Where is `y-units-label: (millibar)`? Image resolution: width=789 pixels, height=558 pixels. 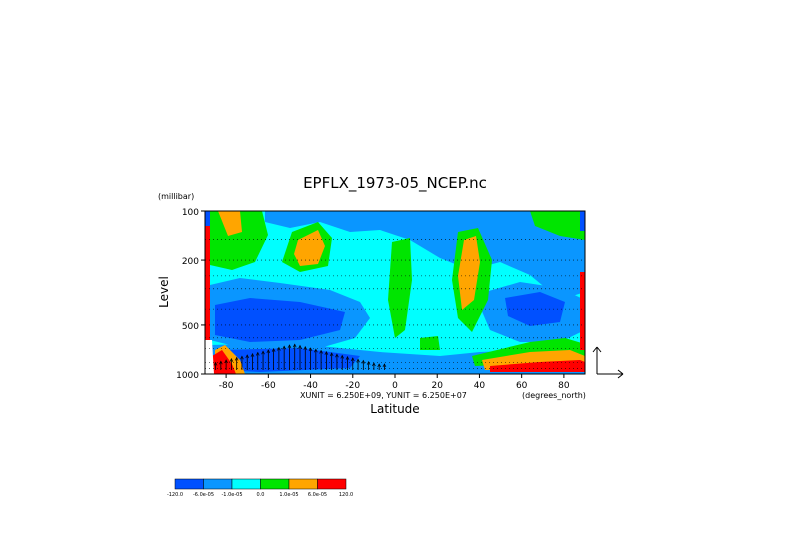 y-units-label: (millibar) is located at coordinates (176, 196).